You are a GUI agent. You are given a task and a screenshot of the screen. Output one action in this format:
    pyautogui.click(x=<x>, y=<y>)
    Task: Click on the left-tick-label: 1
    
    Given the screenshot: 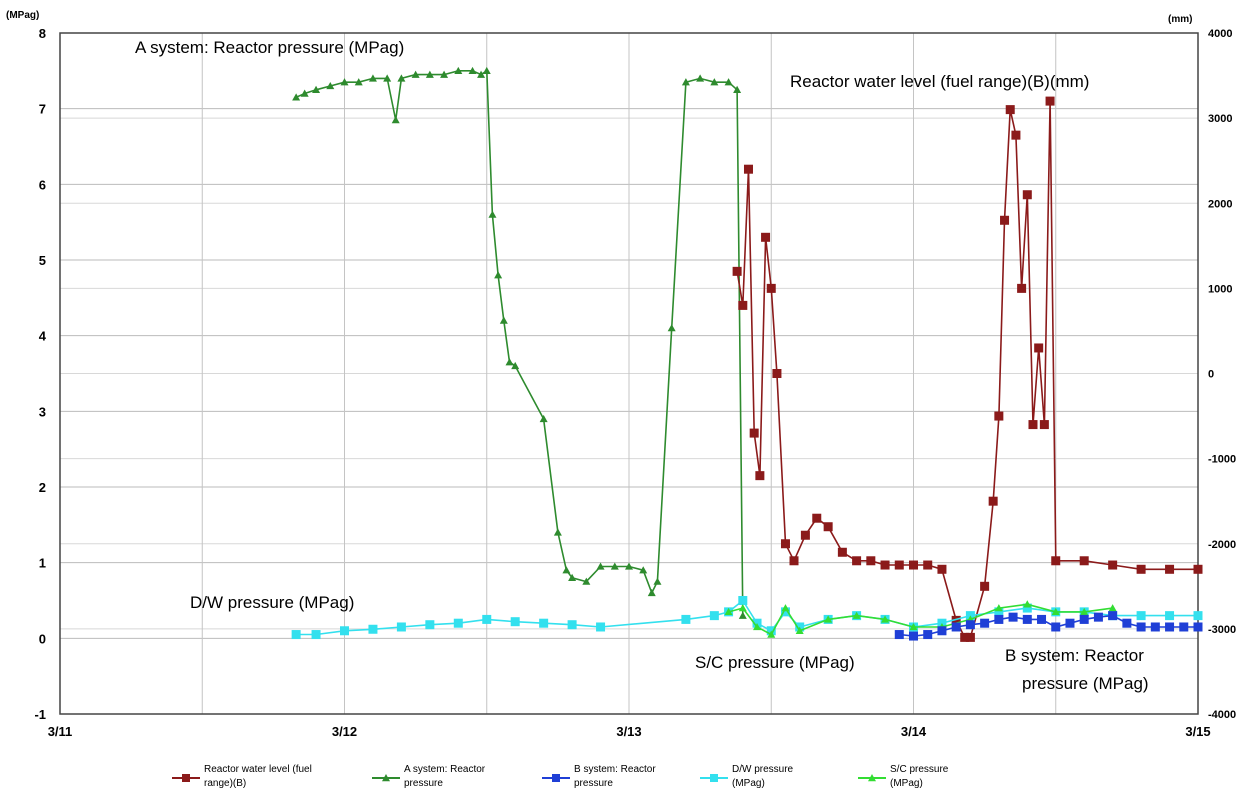 What is the action you would take?
    pyautogui.click(x=42, y=563)
    